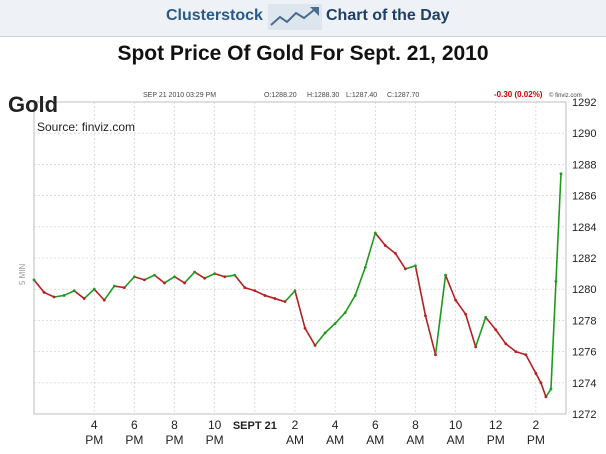  What do you see at coordinates (22, 274) in the screenshot?
I see `interval-label: 5 MIN` at bounding box center [22, 274].